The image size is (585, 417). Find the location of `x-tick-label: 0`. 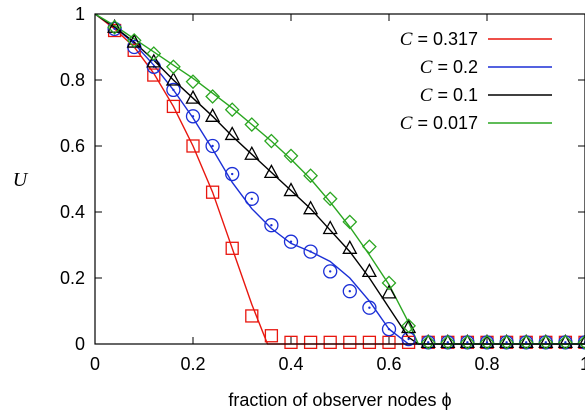

x-tick-label: 0 is located at coordinates (95, 364).